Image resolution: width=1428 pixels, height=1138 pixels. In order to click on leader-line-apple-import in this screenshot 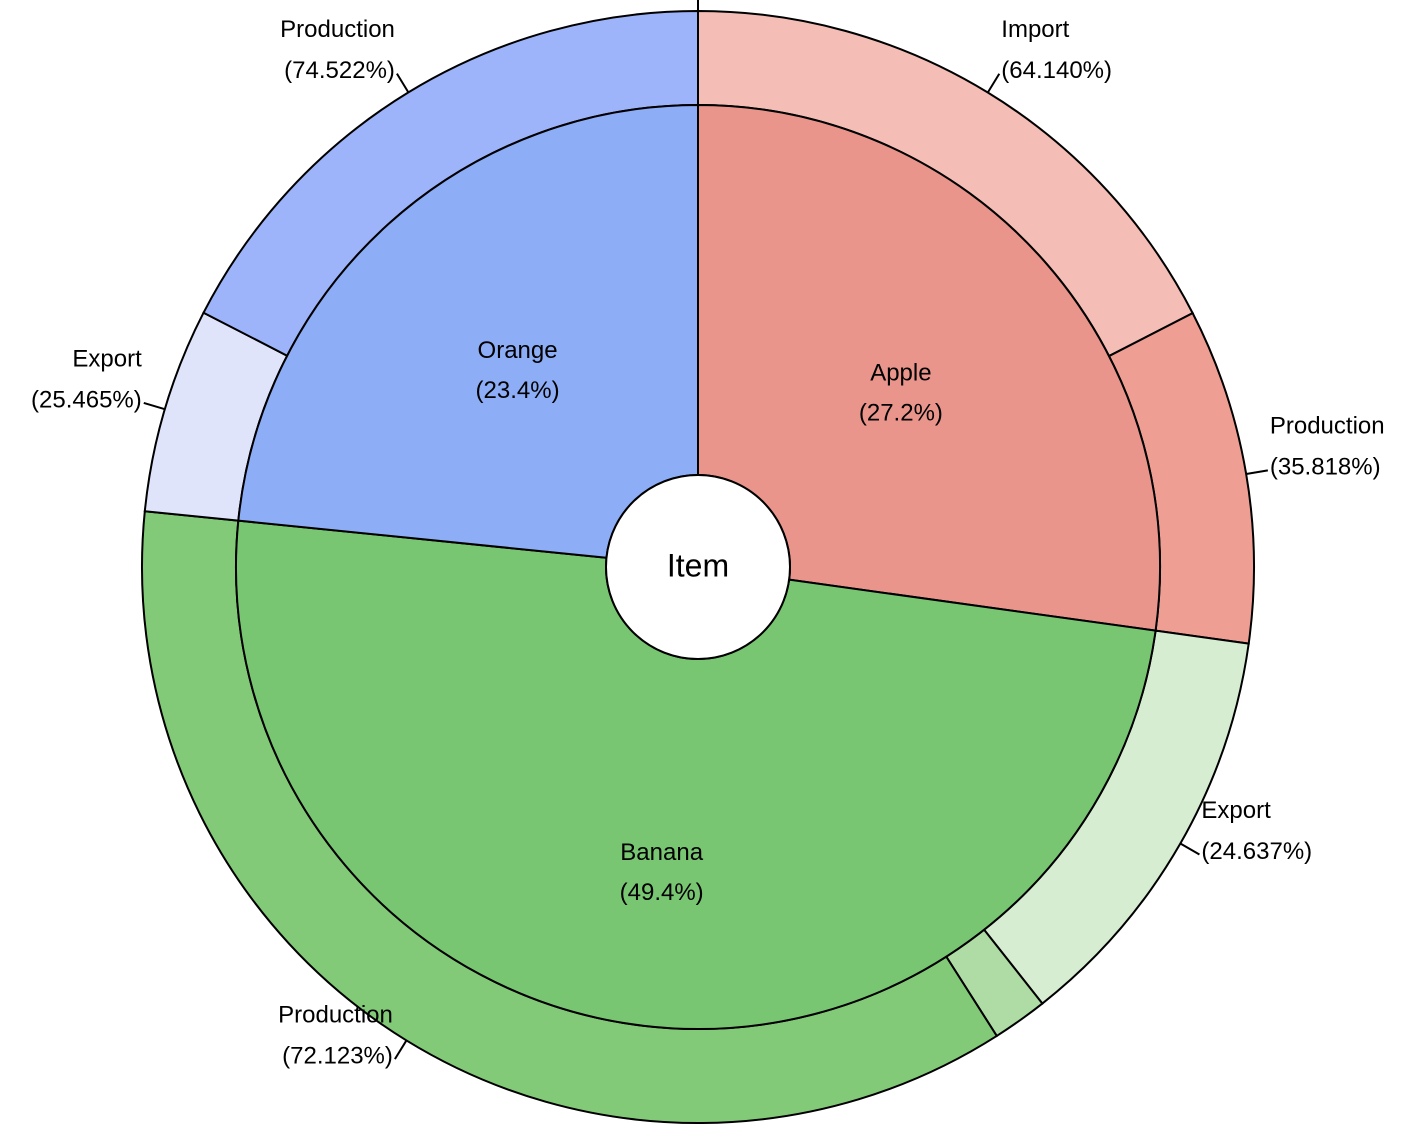, I will do `click(993, 83)`.